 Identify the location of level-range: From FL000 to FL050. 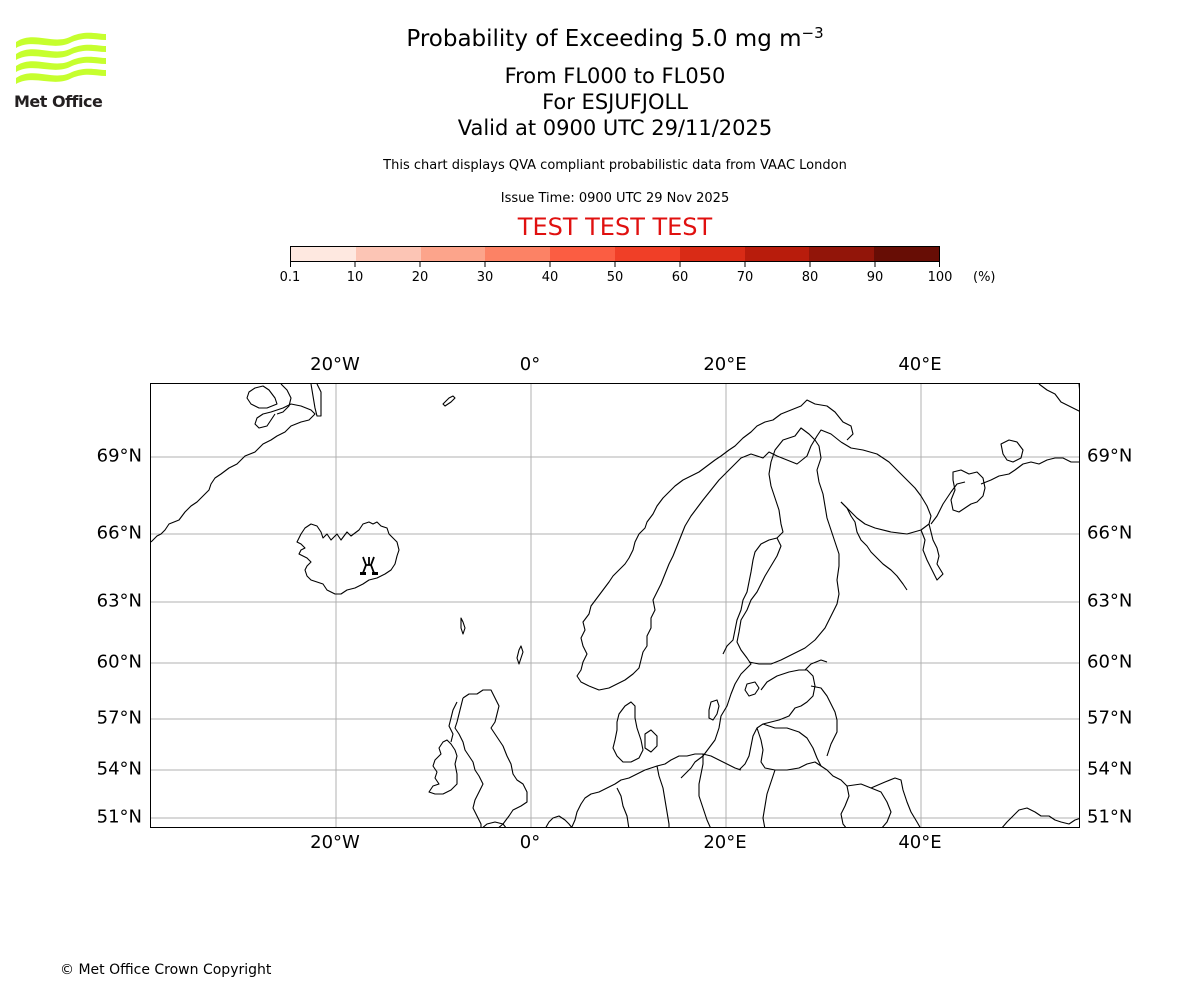
(615, 76).